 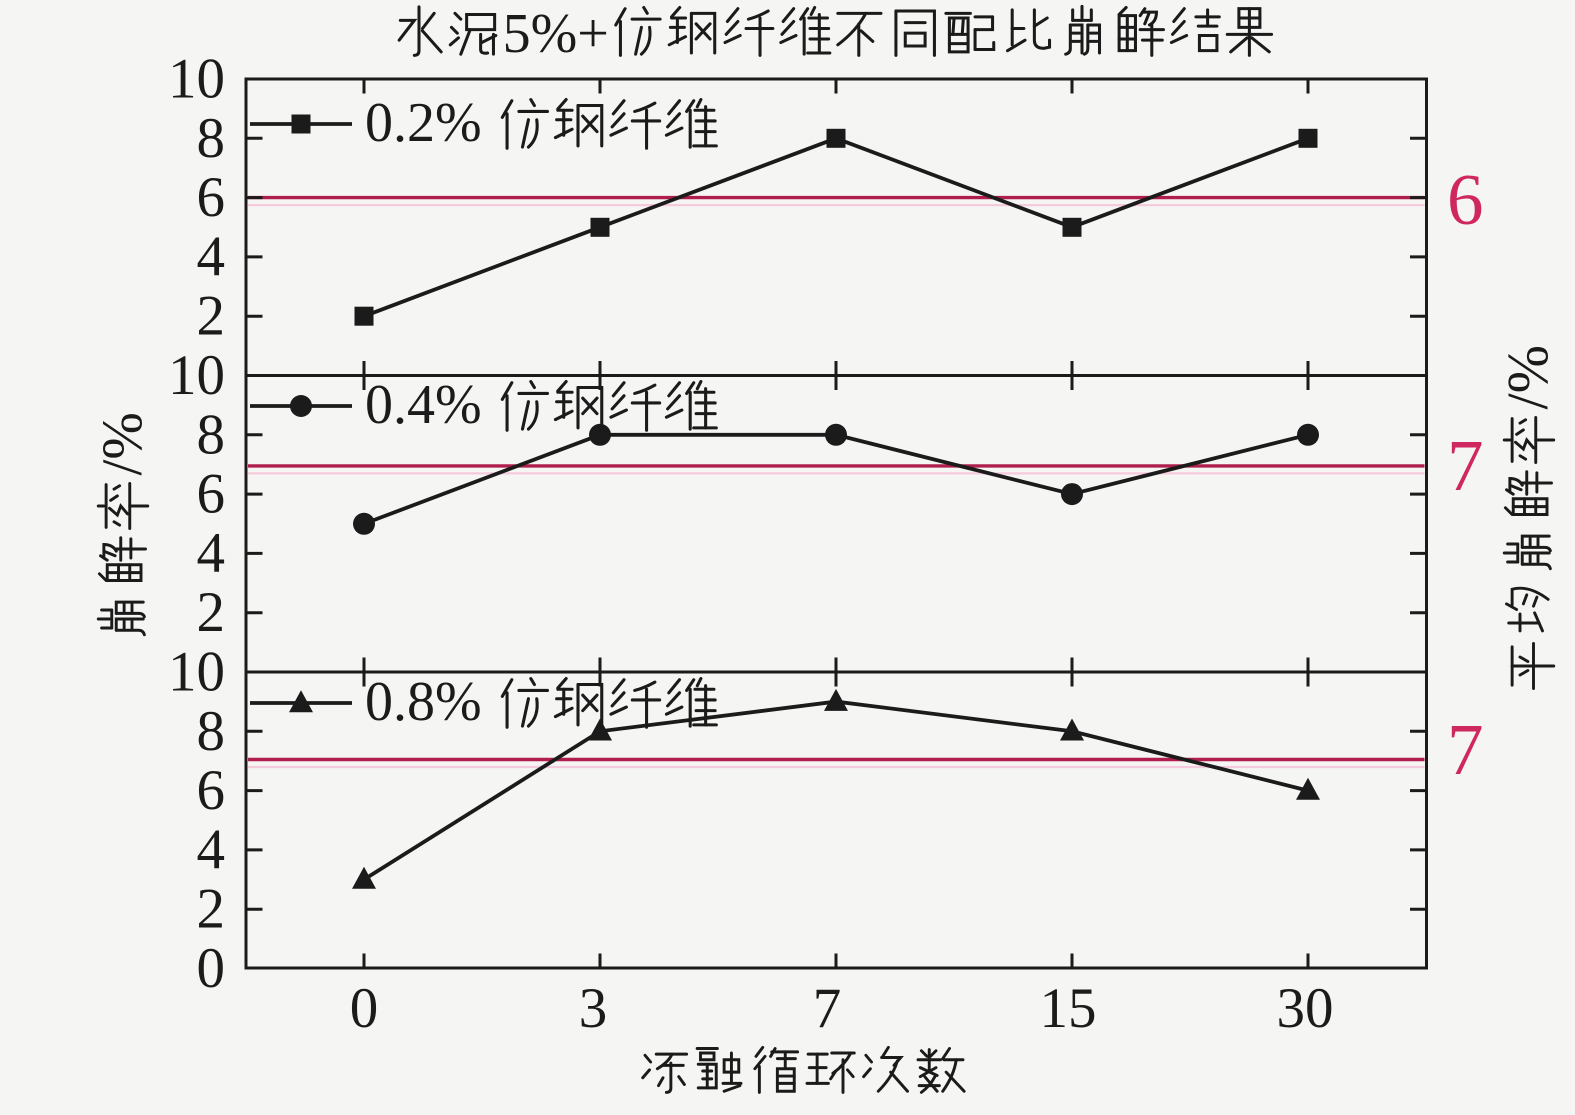 I want to click on svg-text: 0.2%, so click(x=423, y=123).